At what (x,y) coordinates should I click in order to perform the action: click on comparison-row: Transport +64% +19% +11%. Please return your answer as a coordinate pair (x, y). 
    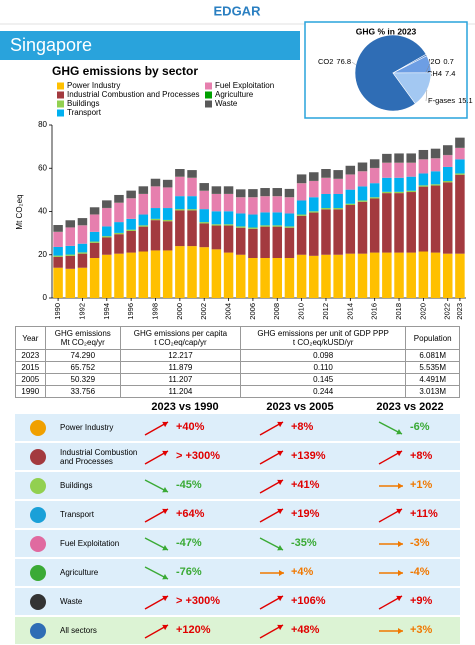
    Looking at the image, I should click on (237, 514).